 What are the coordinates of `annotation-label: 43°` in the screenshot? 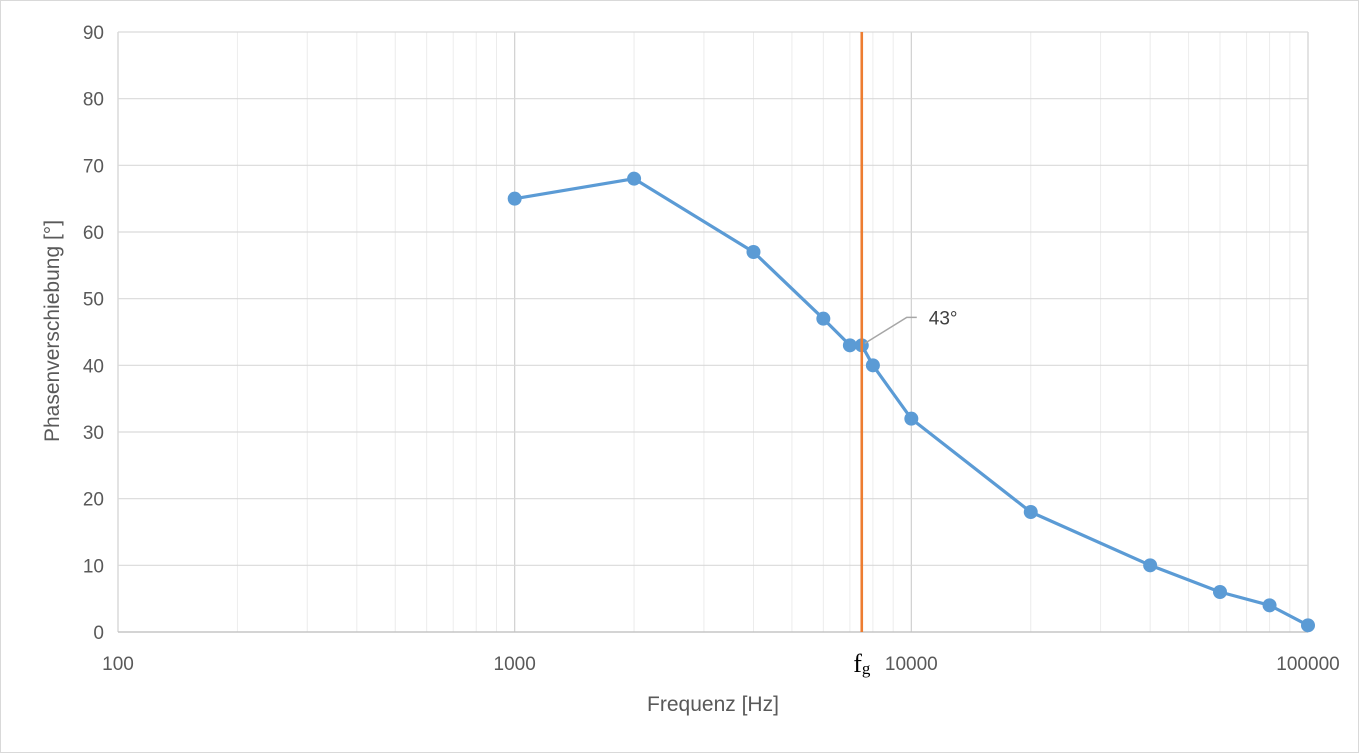 It's located at (943, 318).